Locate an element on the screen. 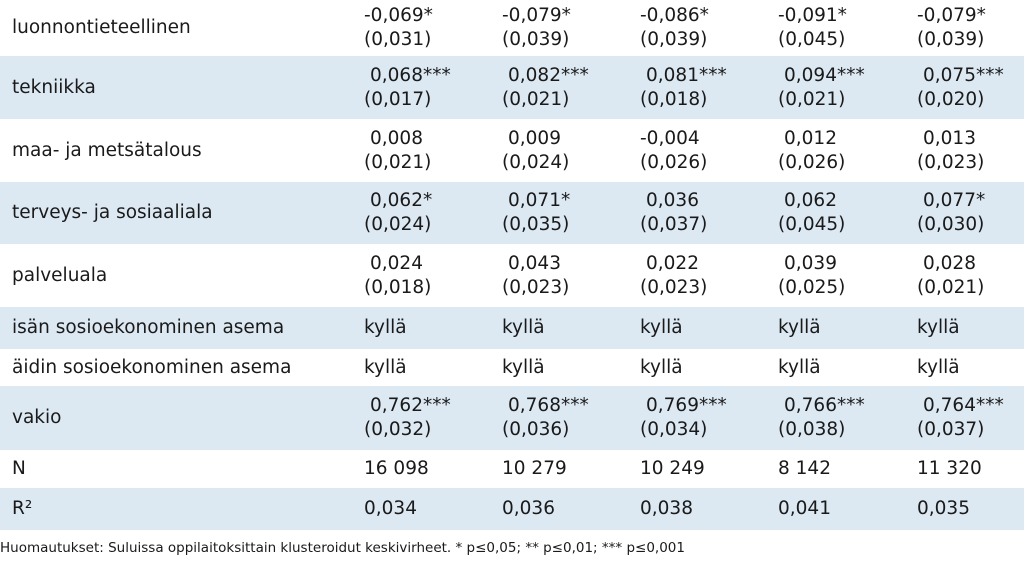 This screenshot has width=1024, height=583. cell-value: 11 320 is located at coordinates (949, 468).